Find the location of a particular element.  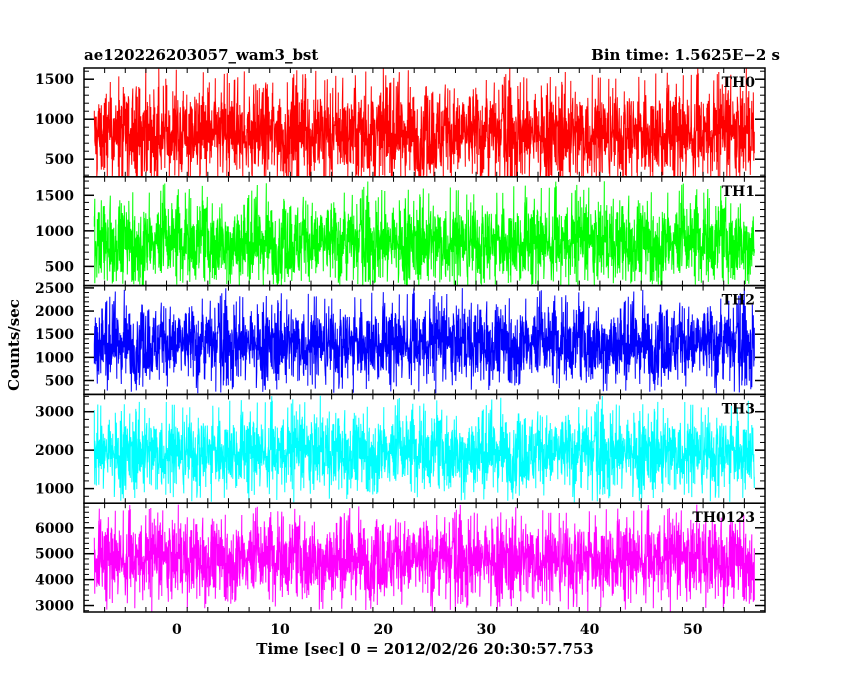

series-th0-trace is located at coordinates (424, 122).